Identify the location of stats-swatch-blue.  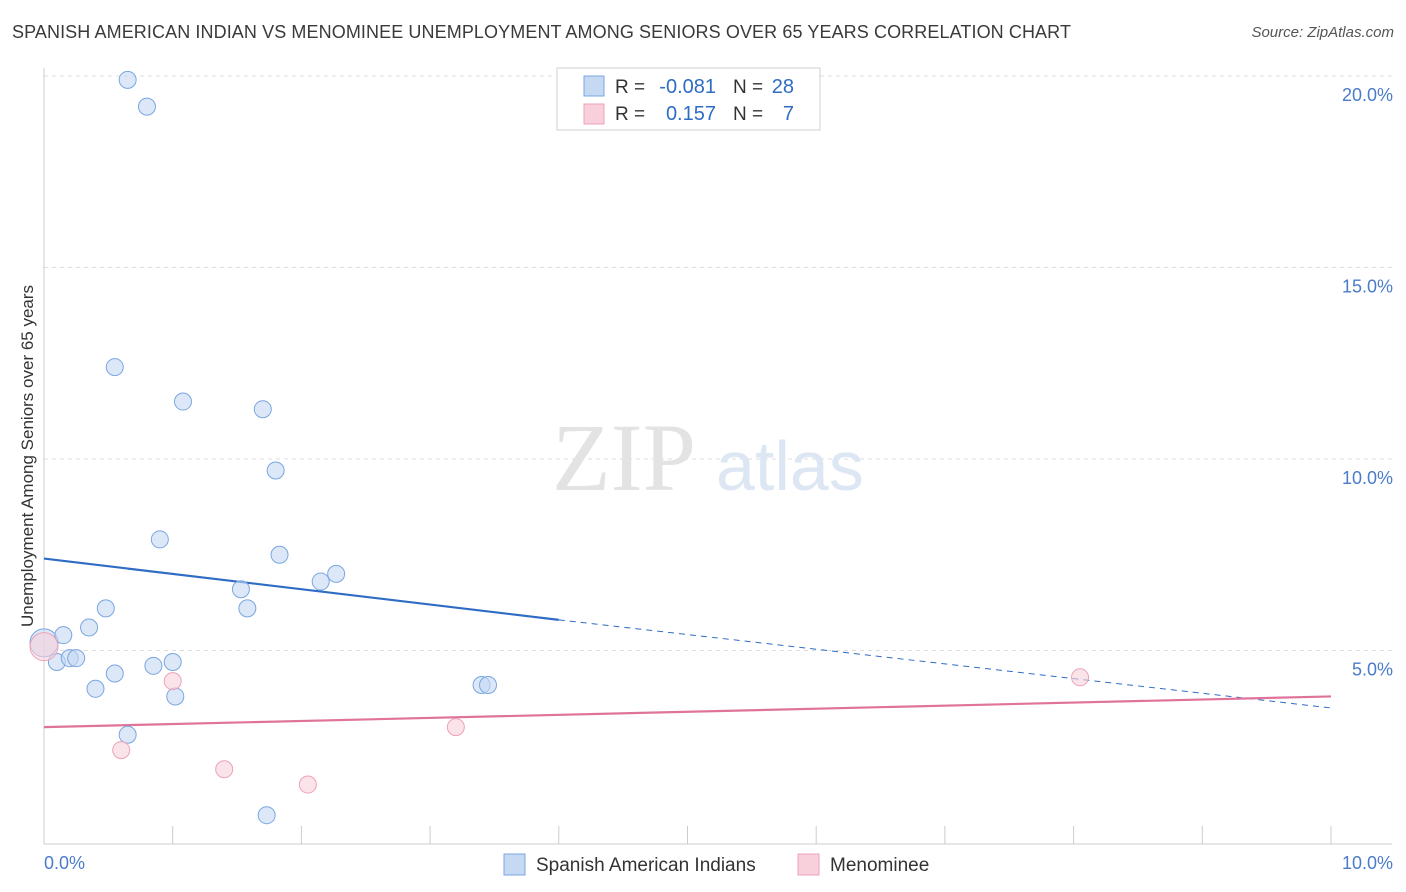
(594, 86).